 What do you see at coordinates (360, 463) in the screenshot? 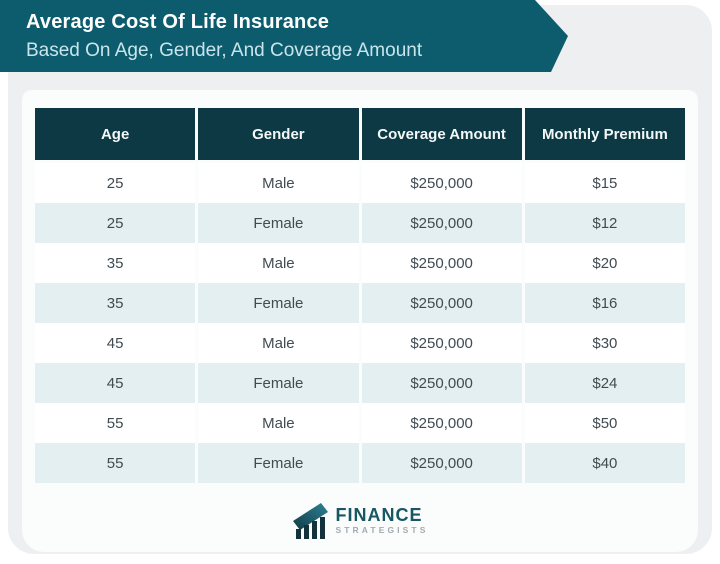
I see `table-row: 55 Female $250,000 $40` at bounding box center [360, 463].